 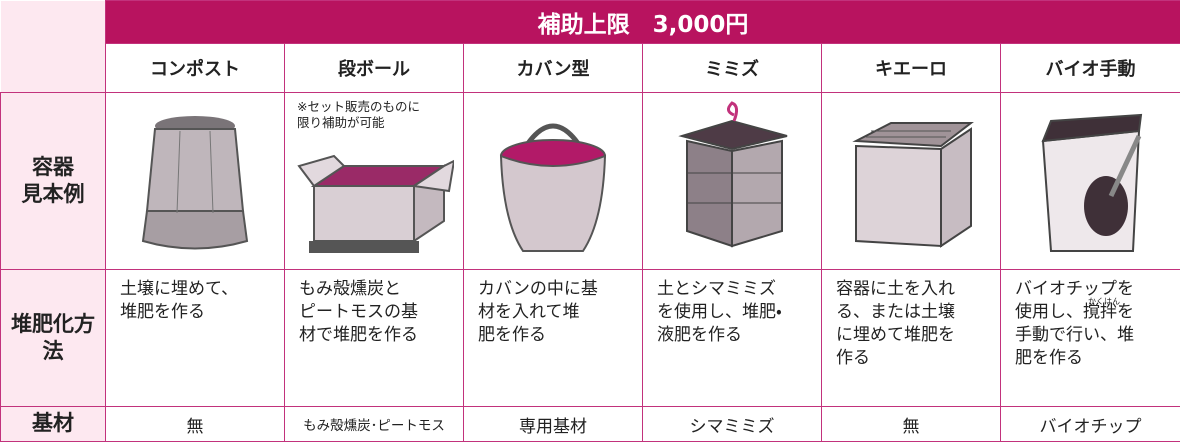 I want to click on material-text: シマミミズ, so click(x=732, y=424).